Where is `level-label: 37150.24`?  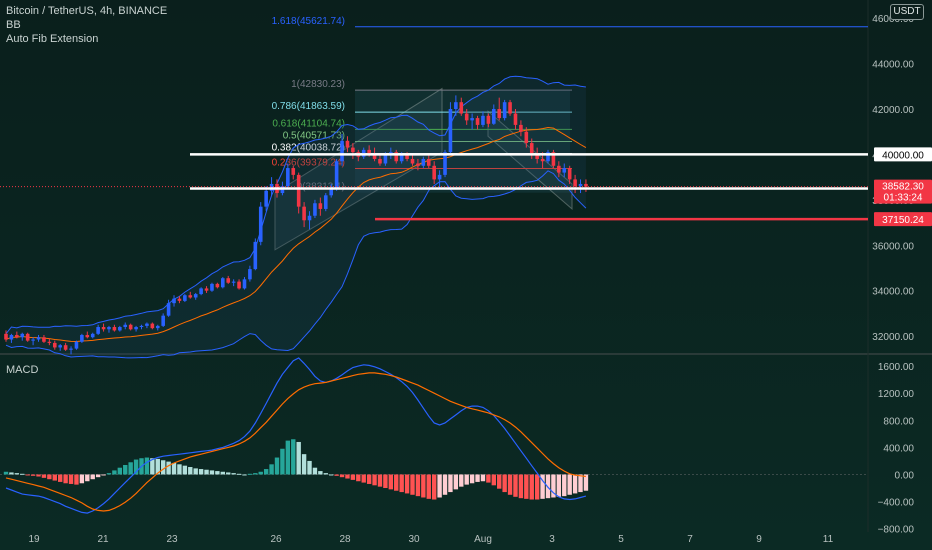
level-label: 37150.24 is located at coordinates (903, 220).